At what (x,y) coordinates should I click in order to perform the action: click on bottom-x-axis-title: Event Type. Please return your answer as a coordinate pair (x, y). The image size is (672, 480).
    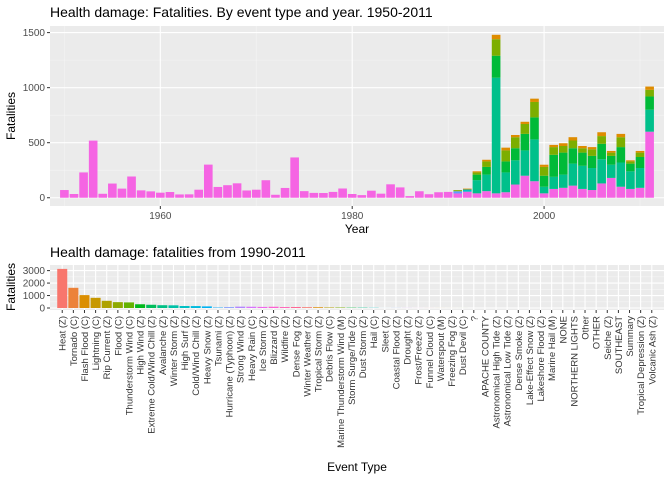
    Looking at the image, I should click on (357, 467).